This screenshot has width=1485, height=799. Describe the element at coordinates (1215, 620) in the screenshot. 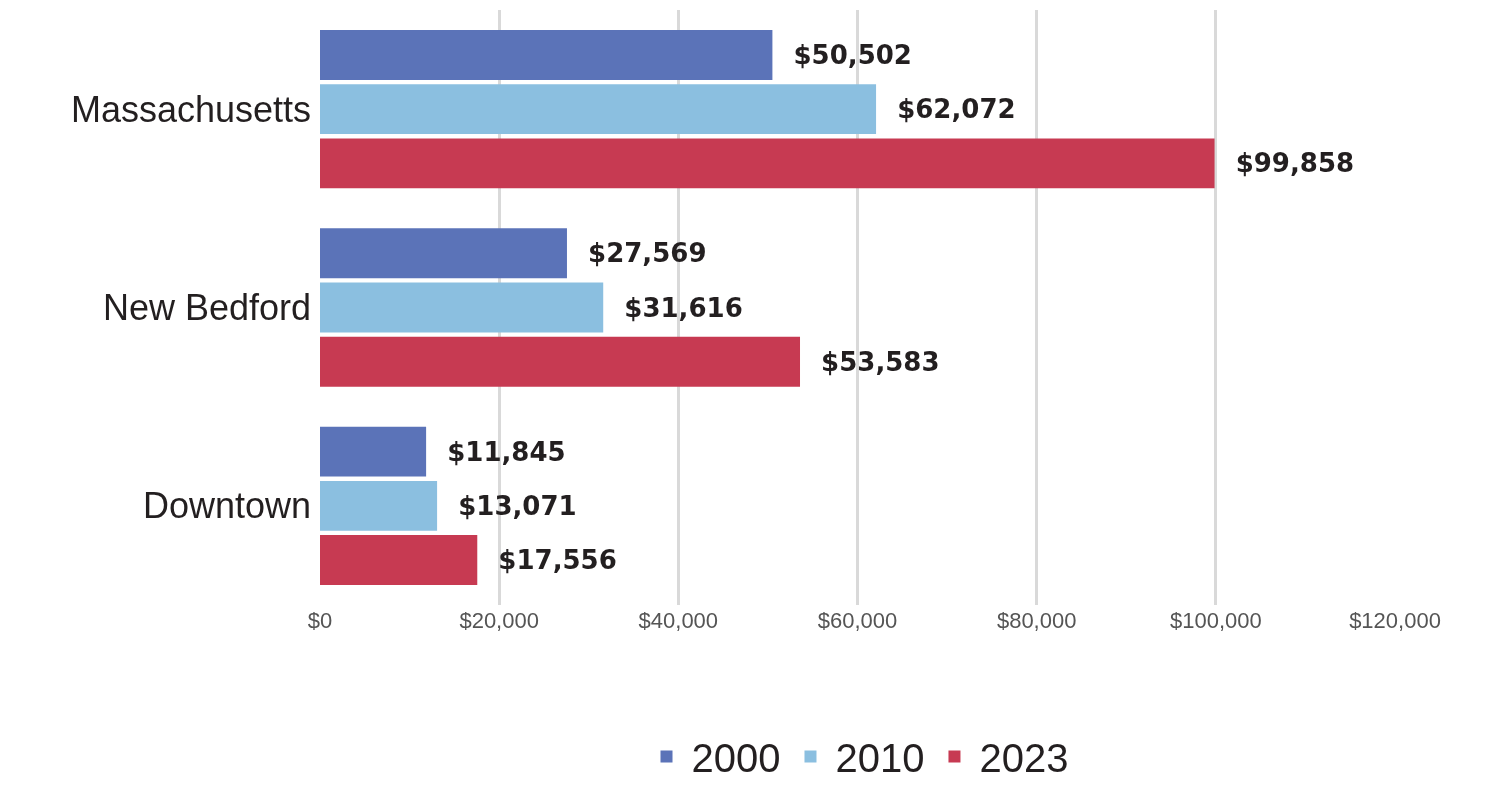

I see `x-tick-label: $100,000` at that location.